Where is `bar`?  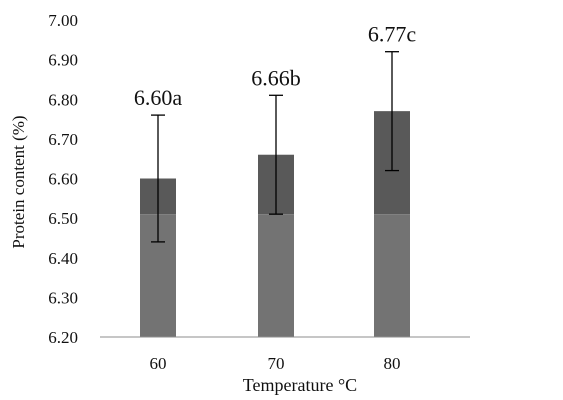
bar is located at coordinates (276, 245).